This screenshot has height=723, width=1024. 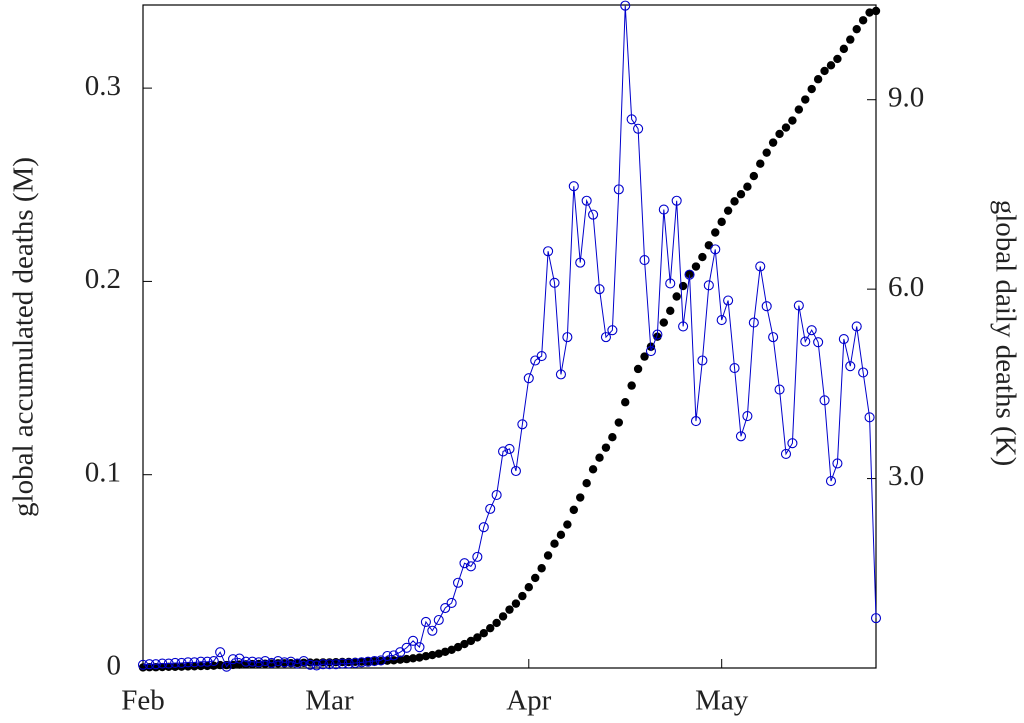 I want to click on y-axis-title: global accumulated deaths (M), so click(x=24, y=337).